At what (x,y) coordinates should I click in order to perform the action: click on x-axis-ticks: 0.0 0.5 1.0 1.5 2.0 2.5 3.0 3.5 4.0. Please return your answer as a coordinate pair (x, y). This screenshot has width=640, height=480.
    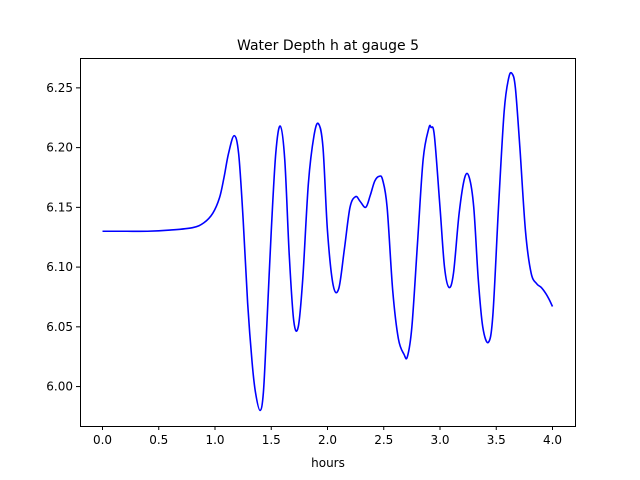
    Looking at the image, I should click on (327, 436).